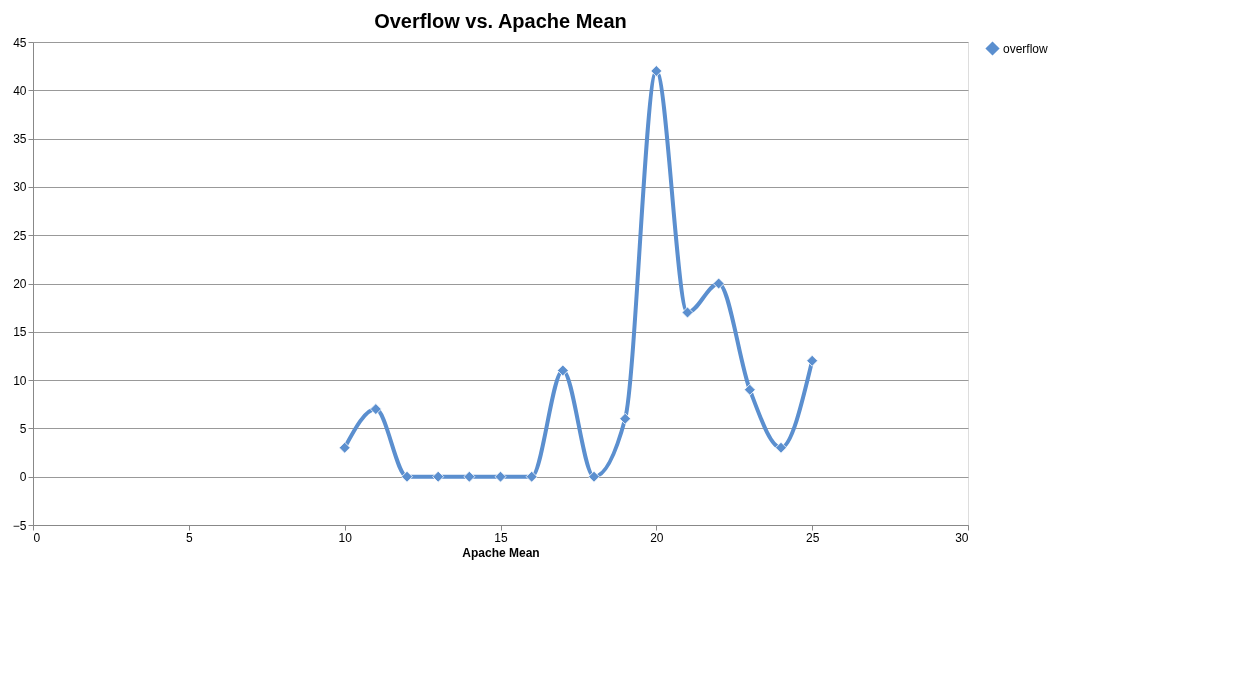  I want to click on x-tick-label: 0, so click(37, 537).